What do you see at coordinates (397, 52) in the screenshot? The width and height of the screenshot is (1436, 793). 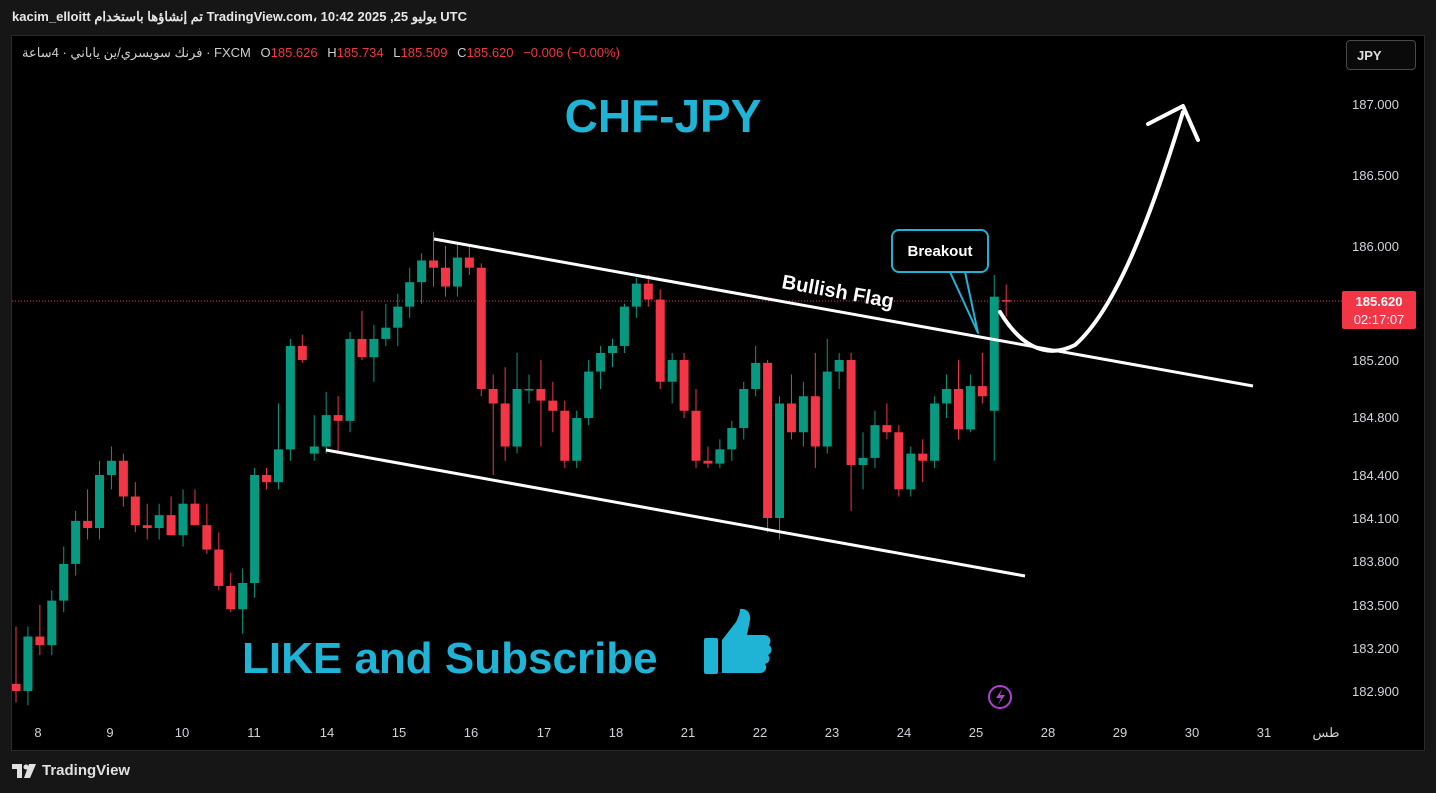 I see `low-label: L` at bounding box center [397, 52].